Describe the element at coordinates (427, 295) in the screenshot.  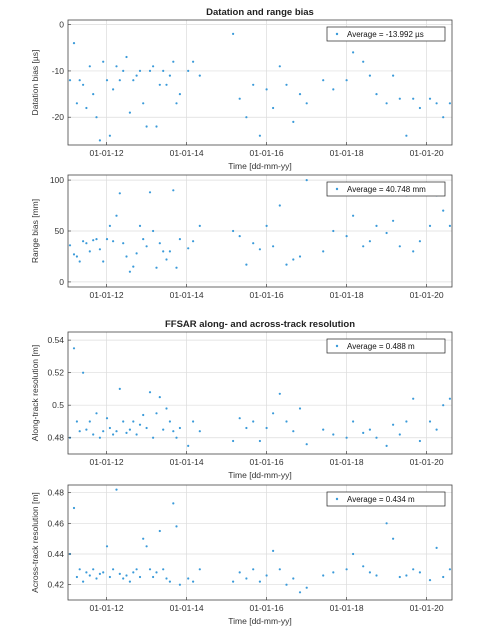
I see `chart2-xtick-label-4: 01-01-20` at that location.